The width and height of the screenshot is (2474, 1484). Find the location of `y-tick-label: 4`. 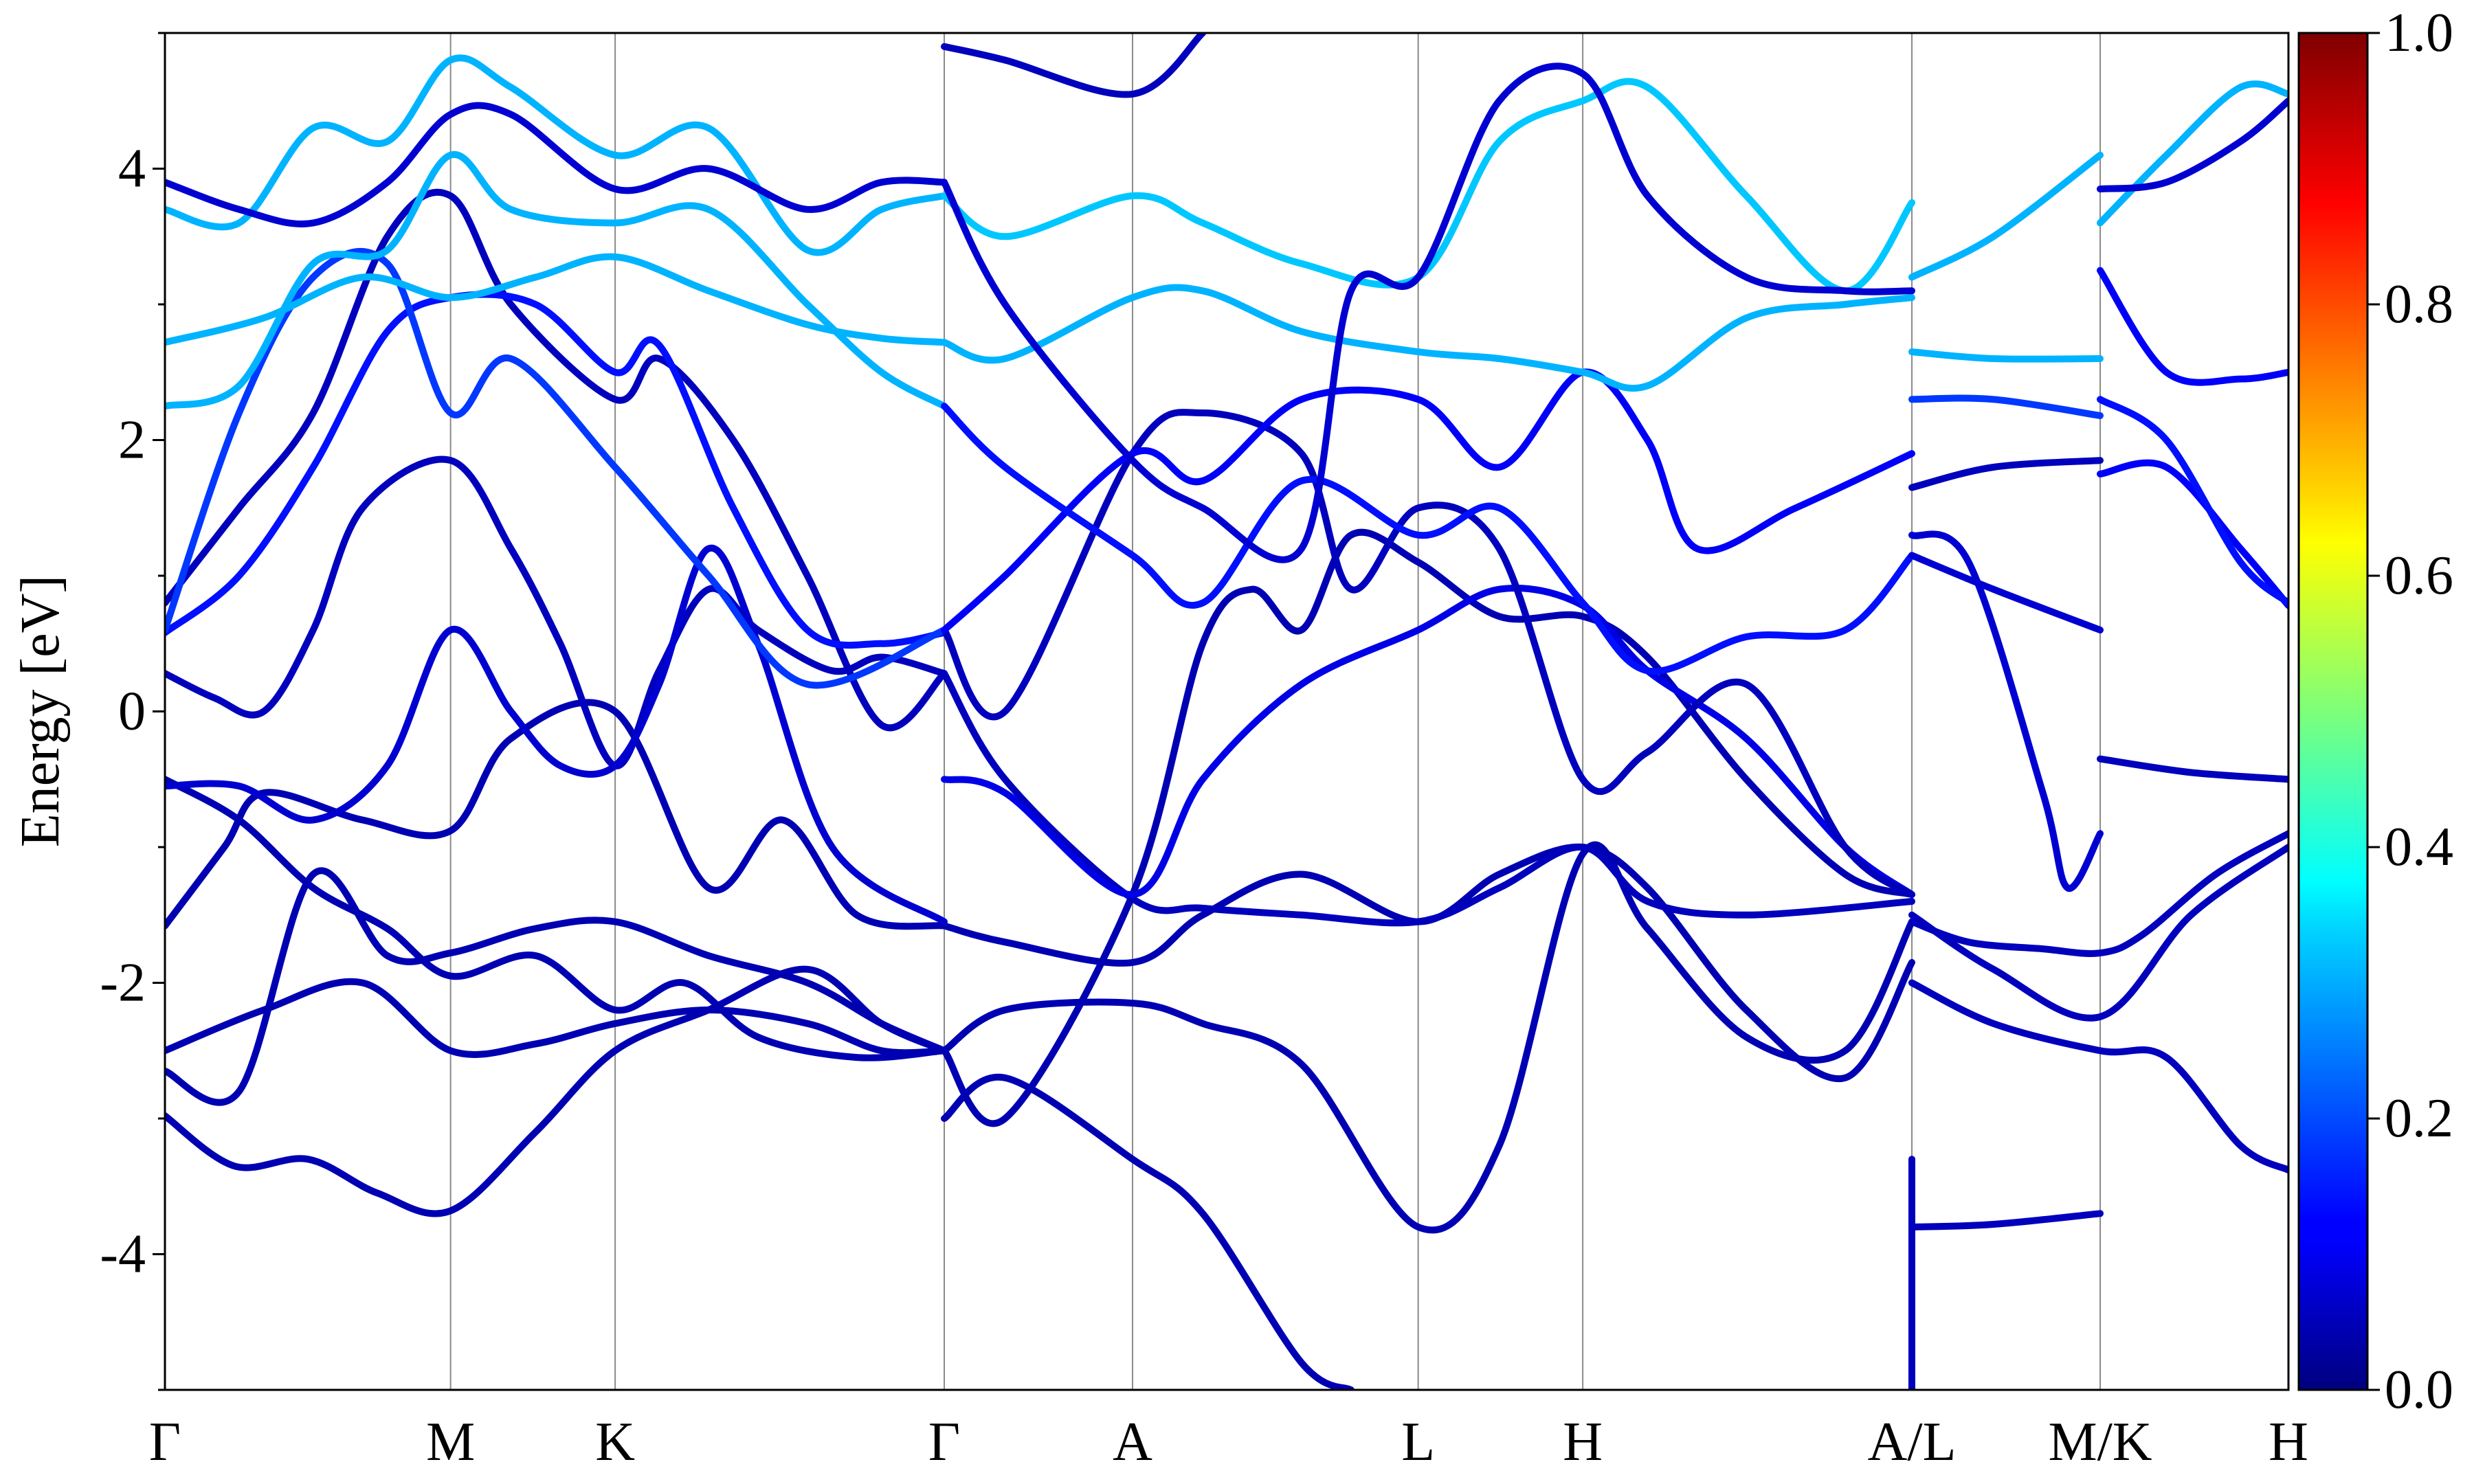

y-tick-label: 4 is located at coordinates (132, 169).